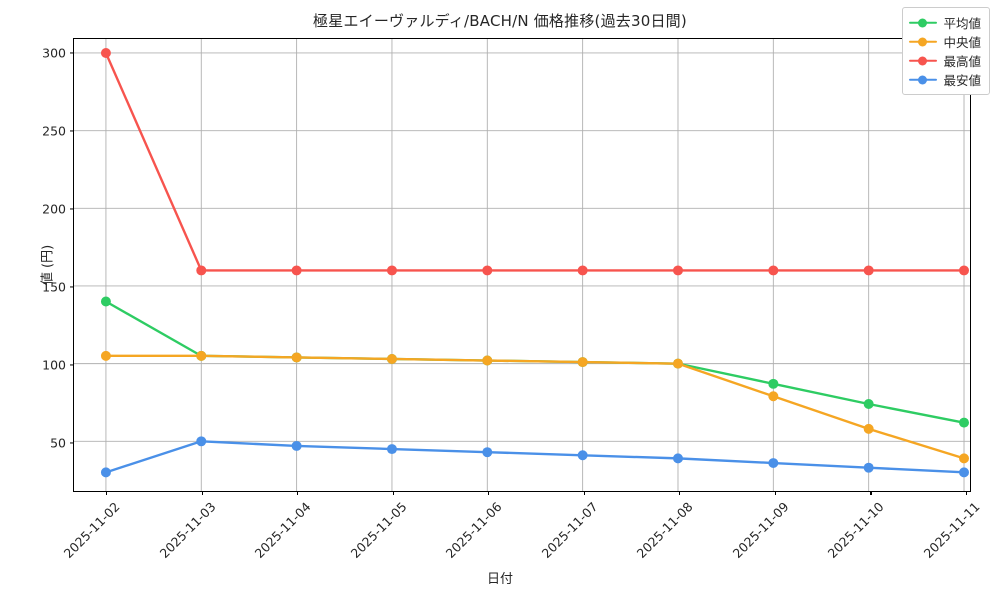 This screenshot has height=600, width=1000. What do you see at coordinates (856, 530) in the screenshot?
I see `x-tick-label: 2025-11-10` at bounding box center [856, 530].